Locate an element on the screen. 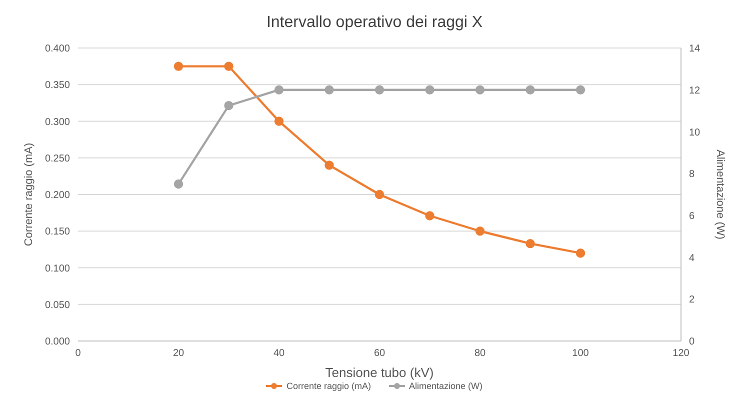 The width and height of the screenshot is (749, 404). y2-tick-label: 8 is located at coordinates (692, 174).